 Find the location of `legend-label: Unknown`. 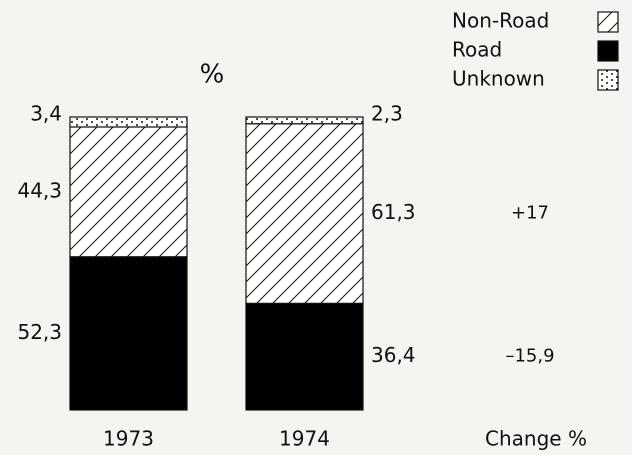

legend-label: Unknown is located at coordinates (498, 79).